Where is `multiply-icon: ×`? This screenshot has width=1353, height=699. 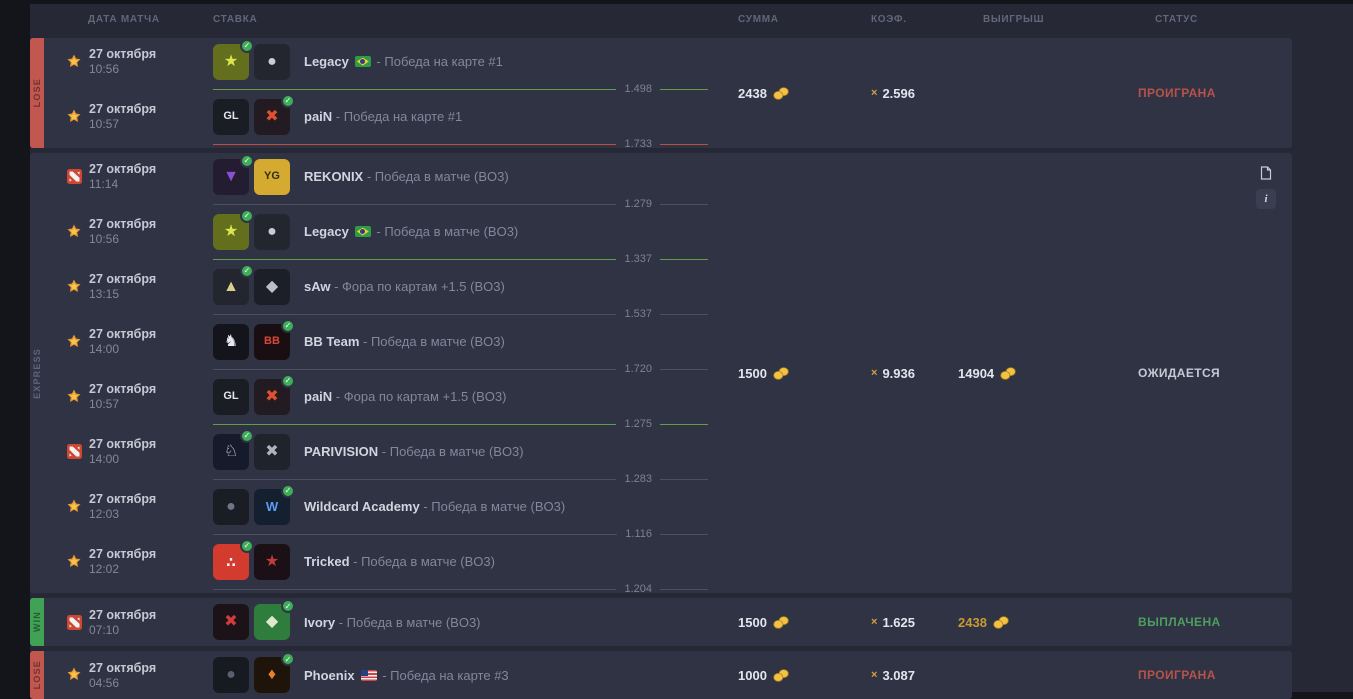
multiply-icon: × is located at coordinates (874, 675).